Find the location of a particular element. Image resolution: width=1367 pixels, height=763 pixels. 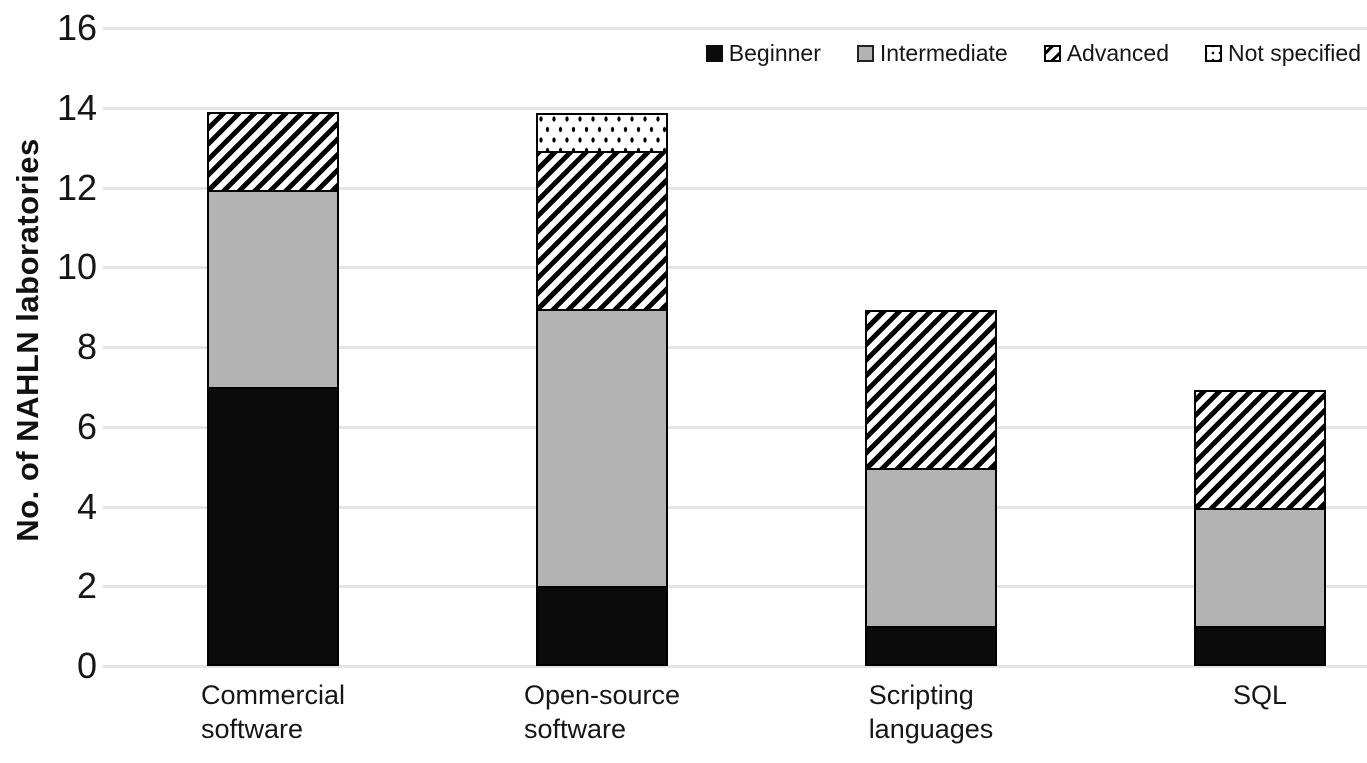

x-axis-label-line: SQL is located at coordinates (1260, 695).